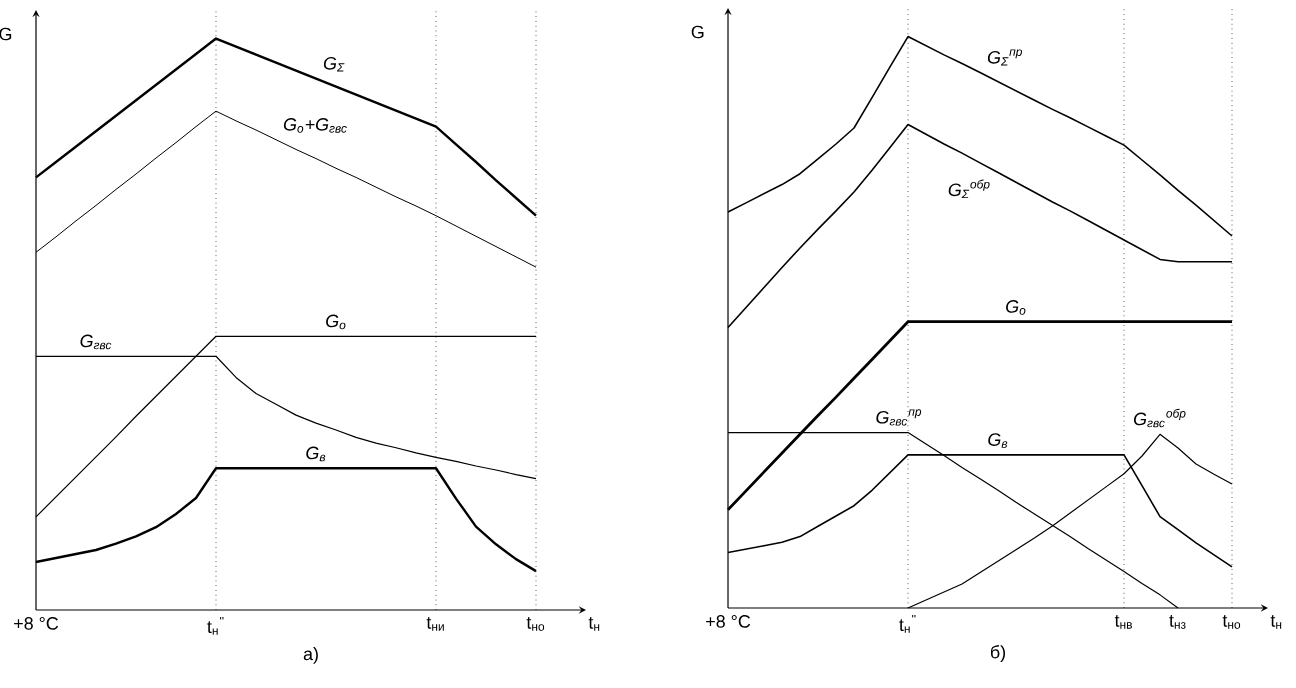 This screenshot has height=688, width=1296. I want to click on series-label: G$_{о}$+G$_{гвс}$, so click(315, 125).